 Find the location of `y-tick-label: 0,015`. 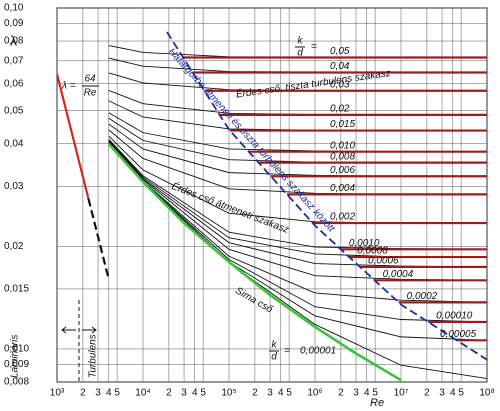

y-tick-label: 0,015 is located at coordinates (16, 289).